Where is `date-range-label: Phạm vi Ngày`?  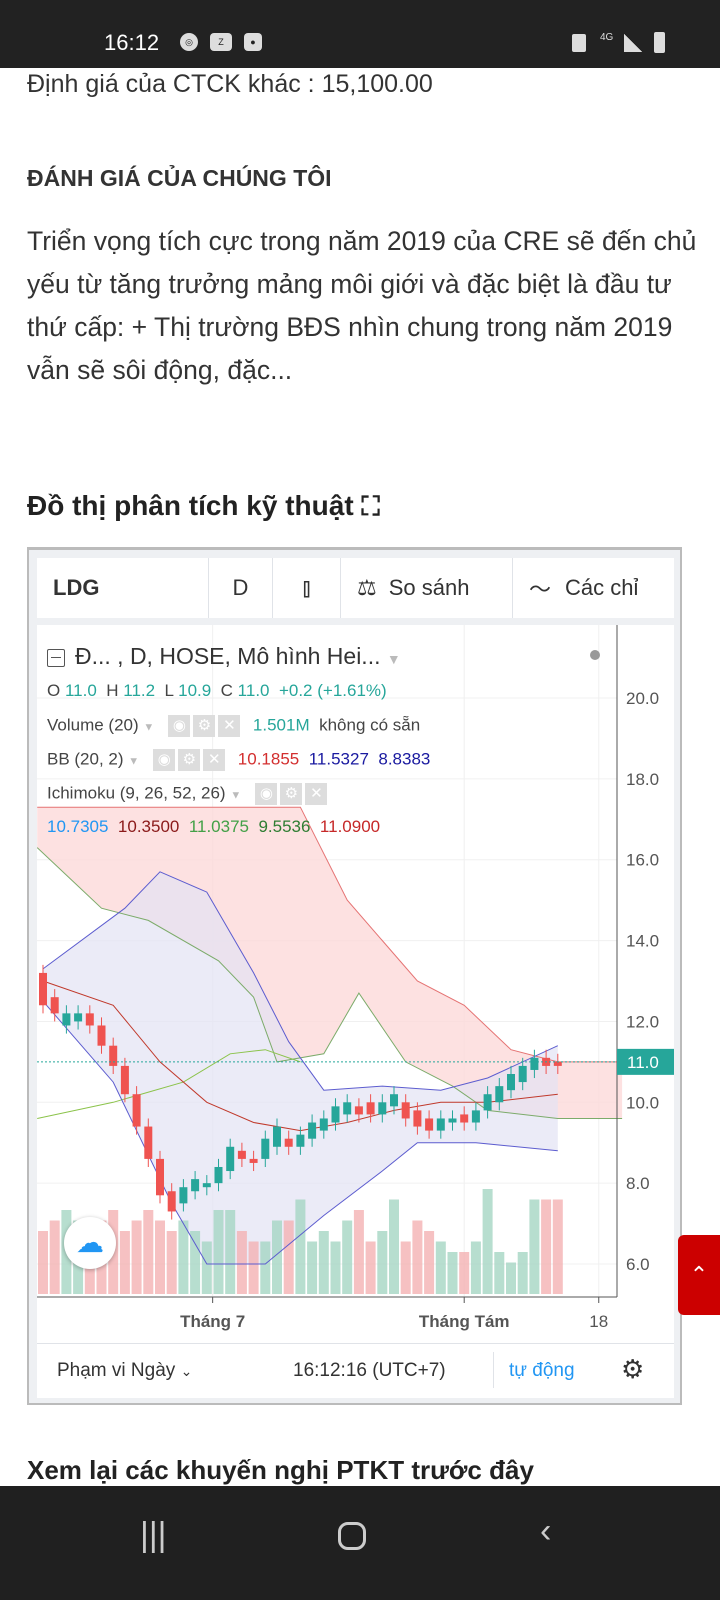
date-range-label: Phạm vi Ngày is located at coordinates (116, 1370).